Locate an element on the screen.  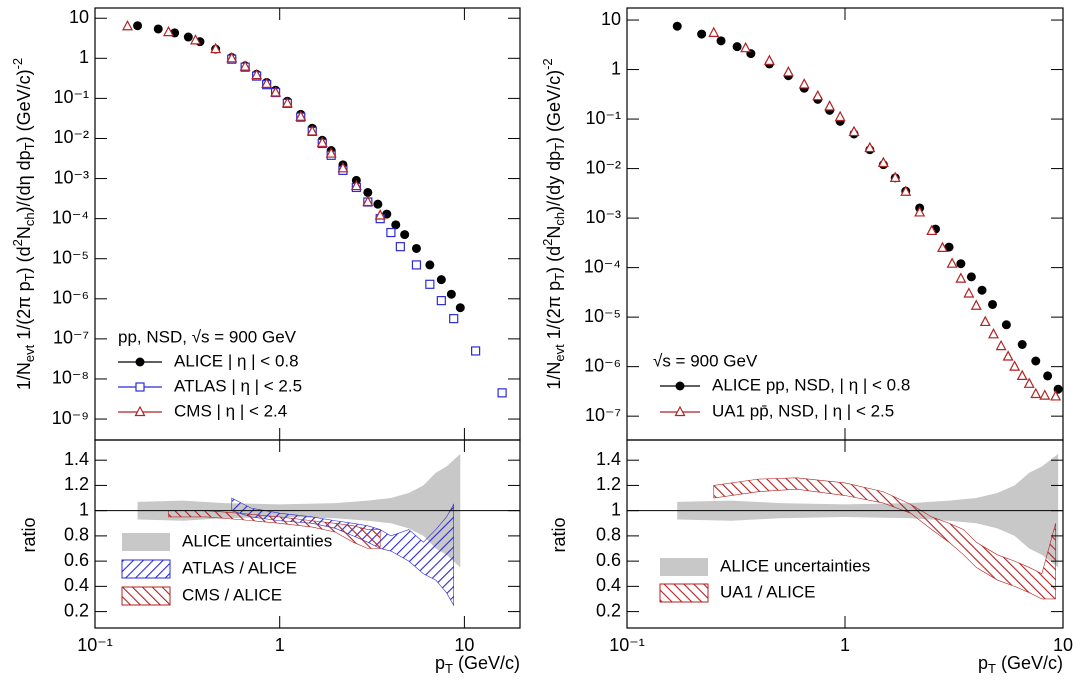
x-axis-label-part: T is located at coordinates (992, 668).